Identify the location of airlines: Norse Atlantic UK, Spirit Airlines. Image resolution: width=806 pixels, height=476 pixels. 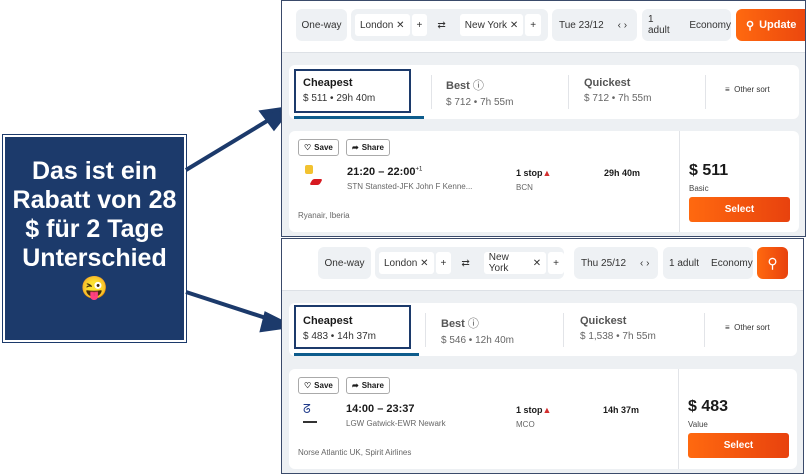
(355, 452).